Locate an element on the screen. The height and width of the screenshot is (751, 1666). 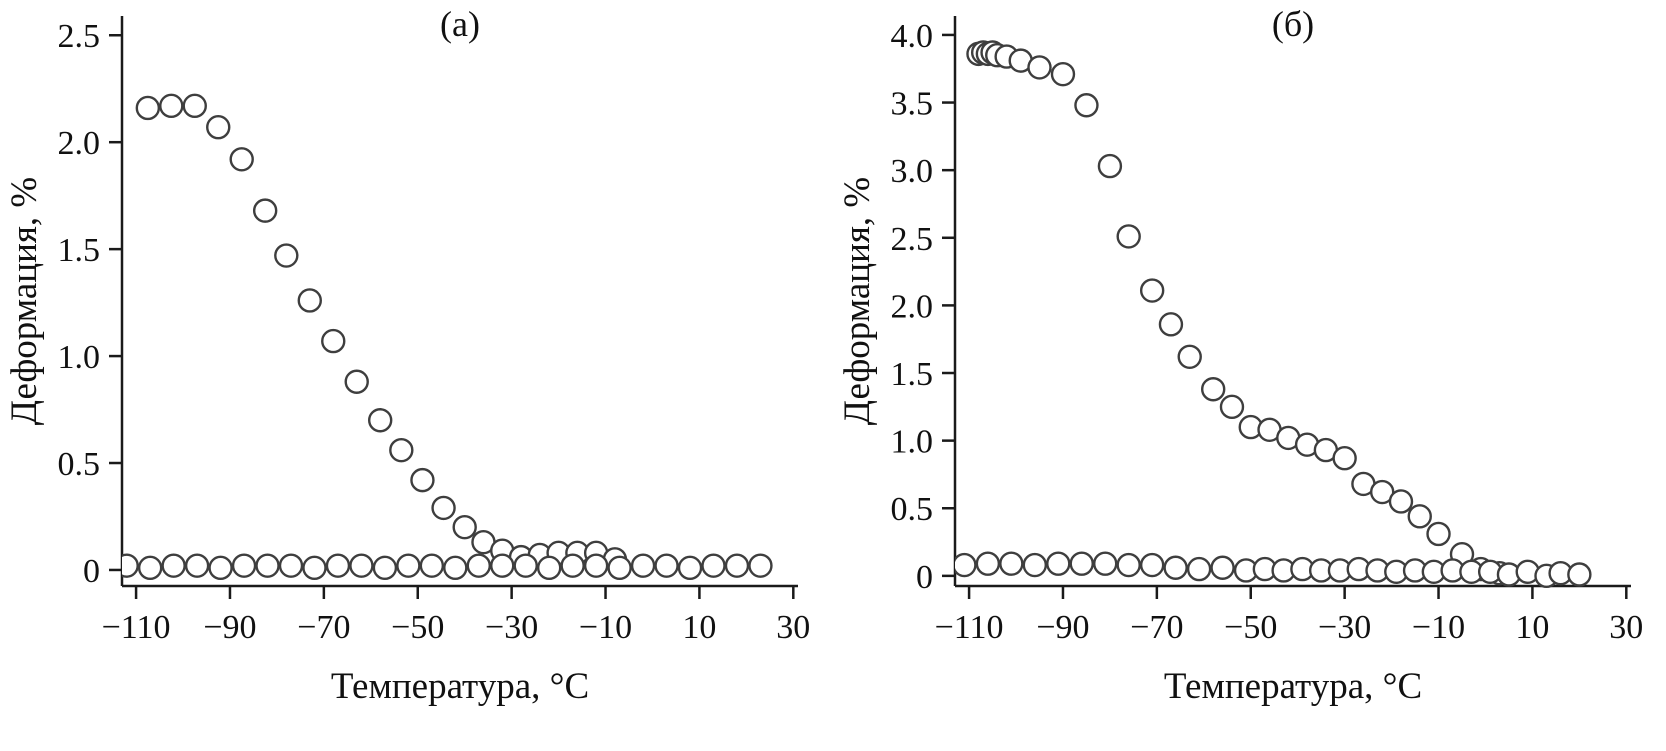
y-tick-label: 1.5 is located at coordinates (79, 250).